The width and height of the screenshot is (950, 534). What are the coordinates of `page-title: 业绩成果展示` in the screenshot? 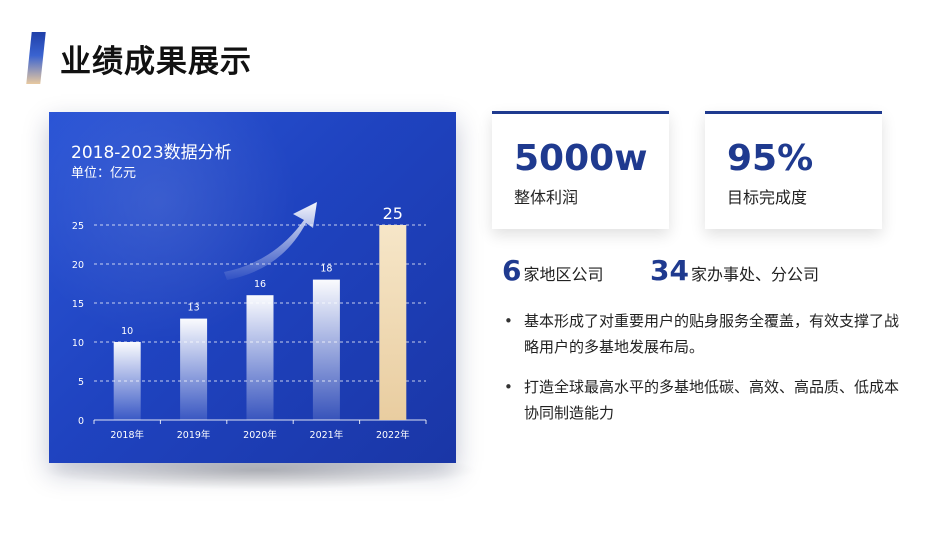 It's located at (156, 62).